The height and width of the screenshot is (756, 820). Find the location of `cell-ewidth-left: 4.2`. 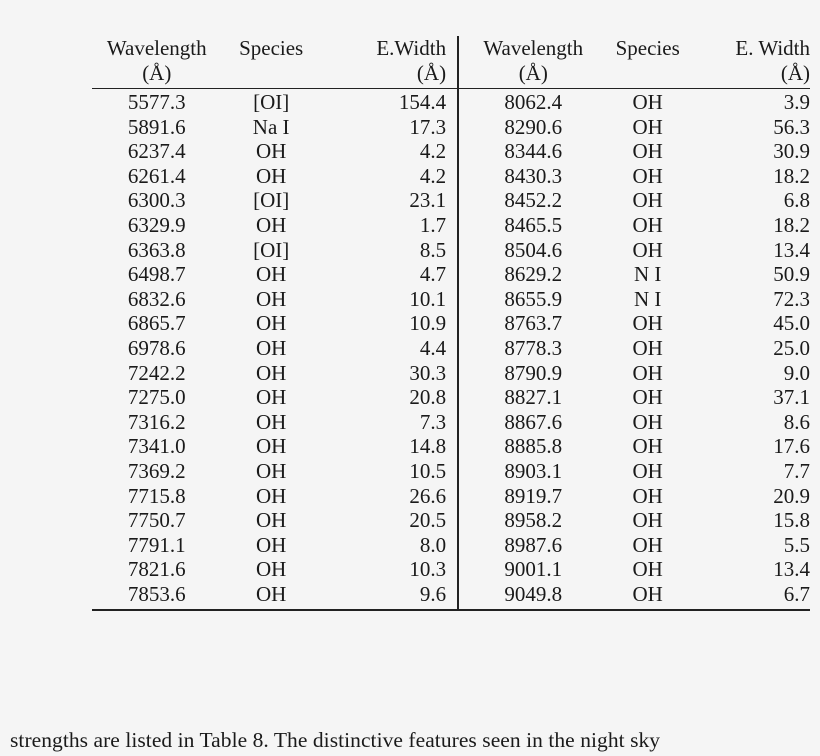

cell-ewidth-left: 4.2 is located at coordinates (390, 151).